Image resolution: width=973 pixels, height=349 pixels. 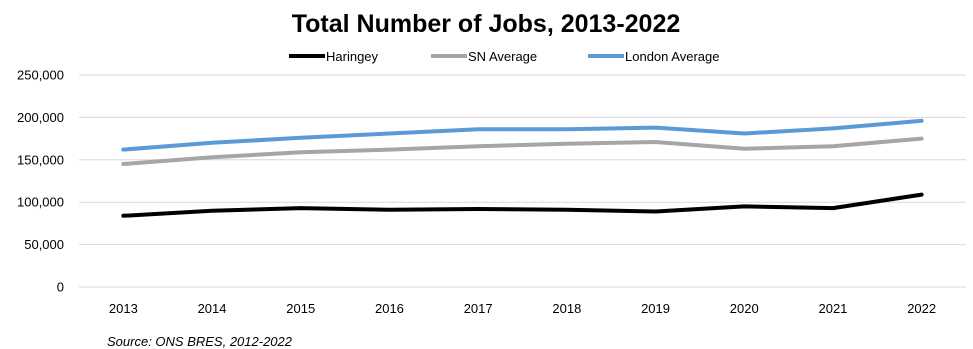 I want to click on x-tick-label: 2014, so click(x=212, y=308).